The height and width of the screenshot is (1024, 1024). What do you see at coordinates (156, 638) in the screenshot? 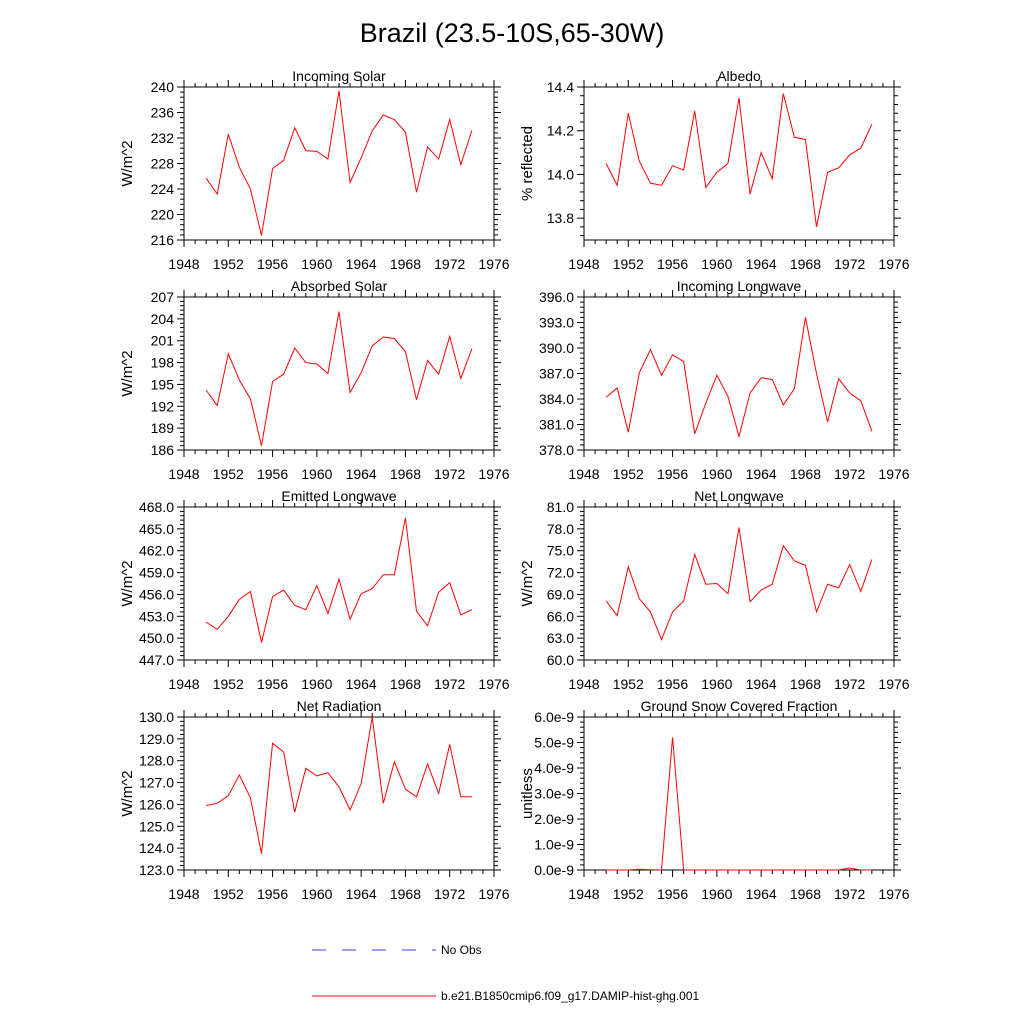
I see `y-tick-label: 450.0` at bounding box center [156, 638].